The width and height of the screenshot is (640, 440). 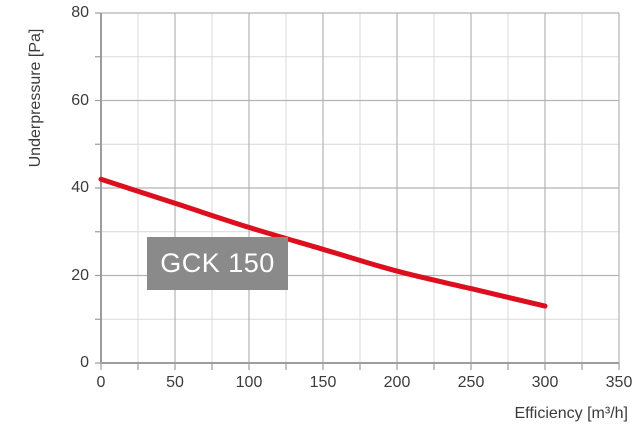 What do you see at coordinates (80, 12) in the screenshot?
I see `y-tick-label: 80` at bounding box center [80, 12].